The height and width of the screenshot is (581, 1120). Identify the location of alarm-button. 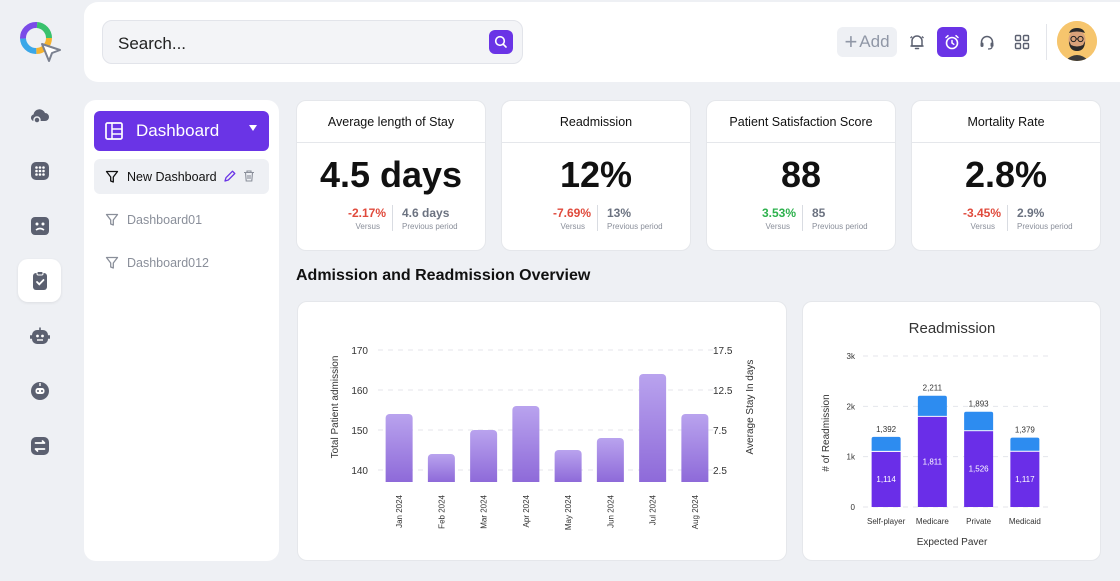
(952, 42).